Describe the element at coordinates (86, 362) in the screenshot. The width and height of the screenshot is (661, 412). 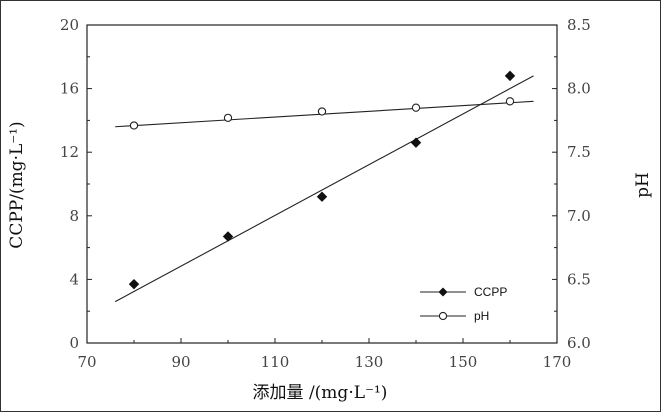
I see `x-tick-label: 70` at that location.